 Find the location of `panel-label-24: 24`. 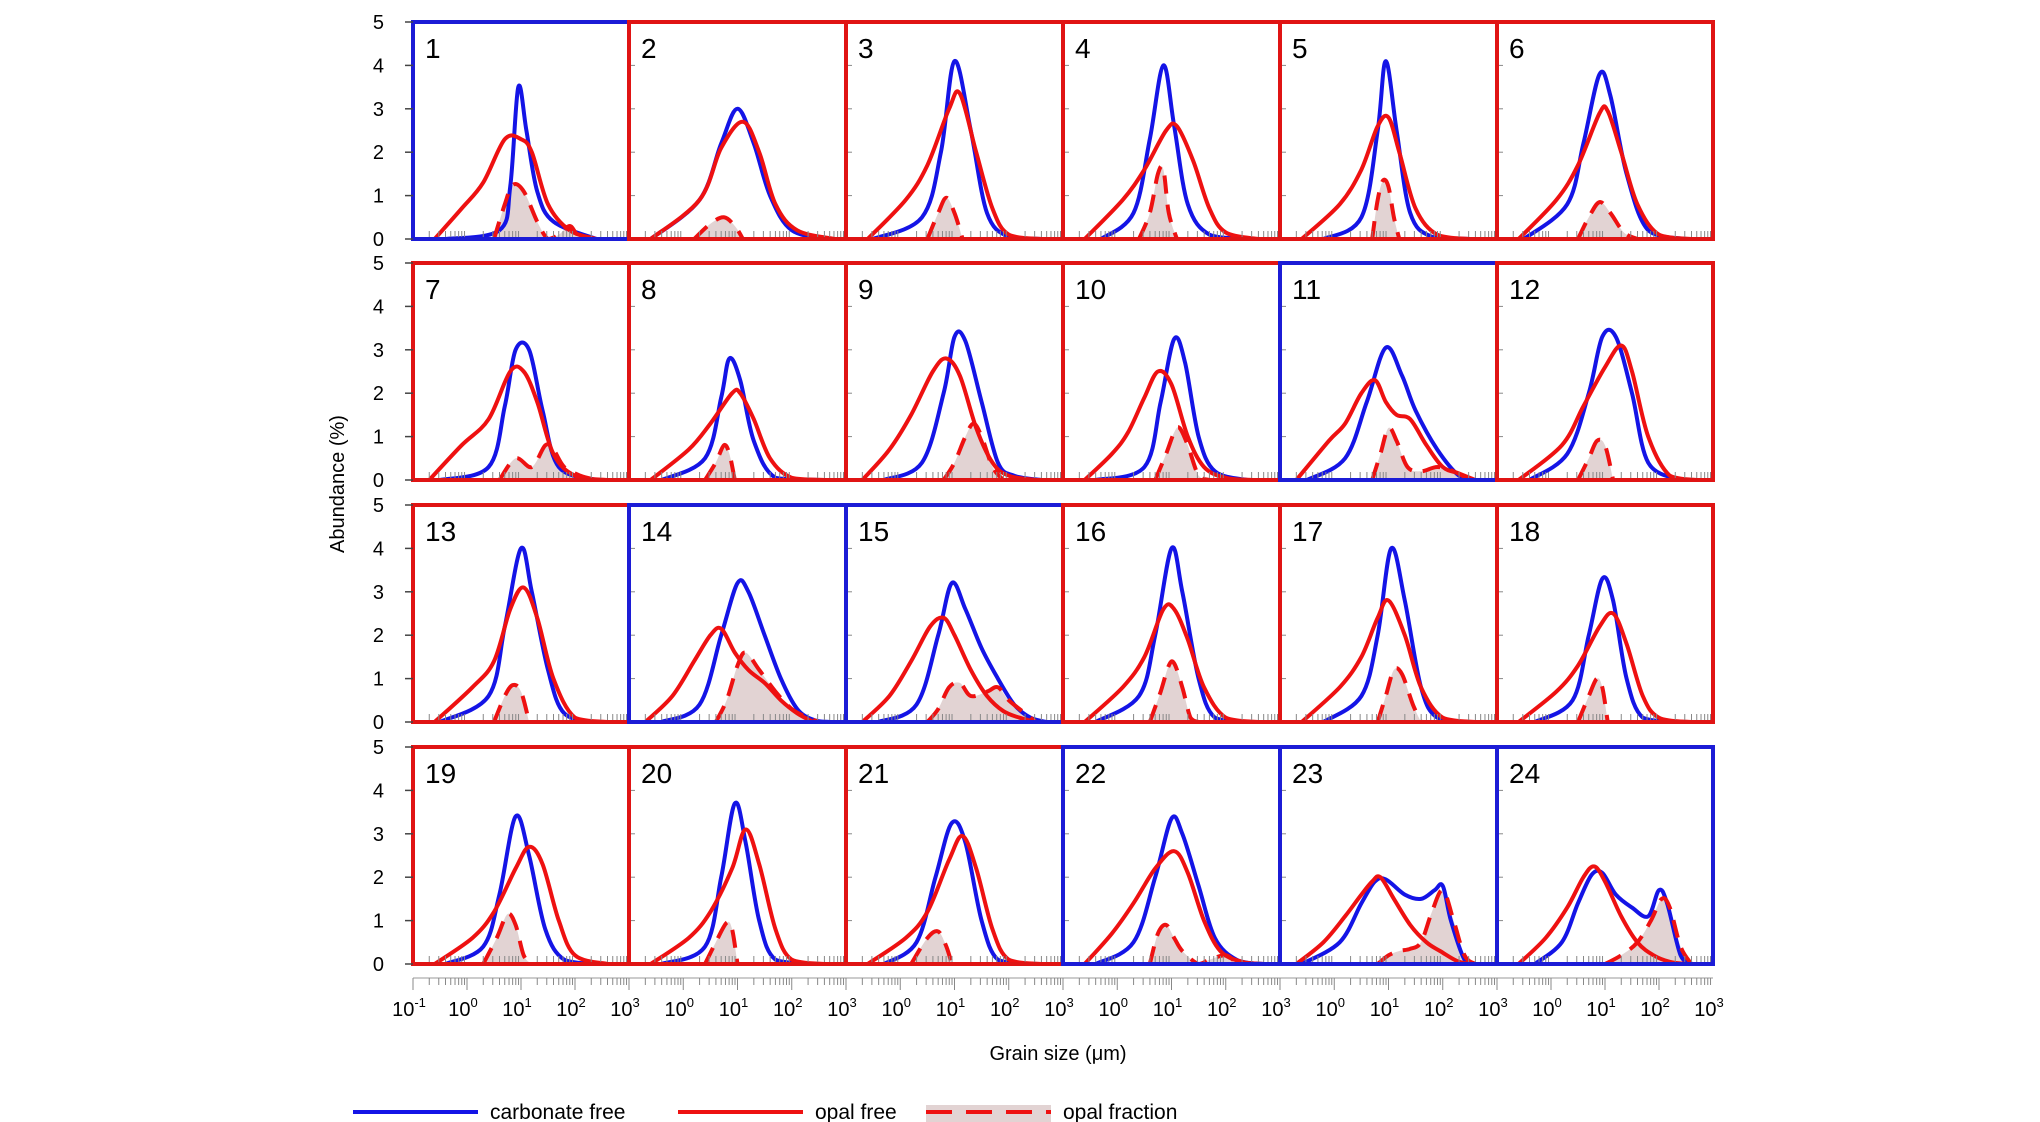

panel-label-24: 24 is located at coordinates (1524, 773).